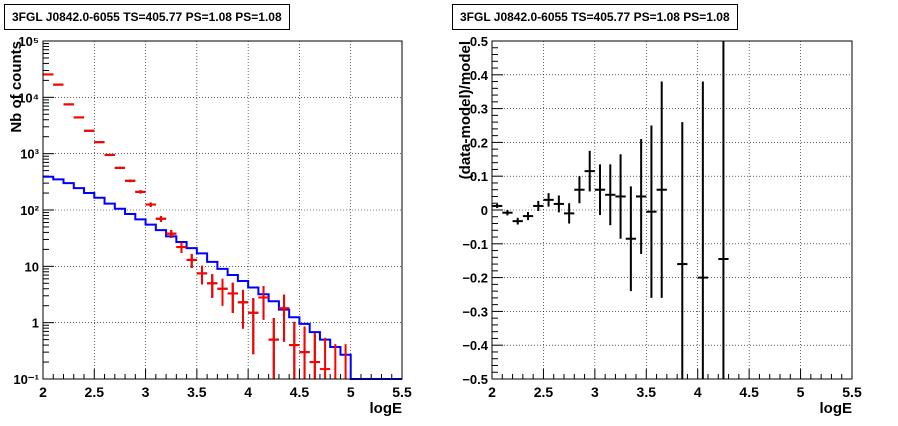 The width and height of the screenshot is (898, 426). What do you see at coordinates (475, 379) in the screenshot?
I see `y-tick-label: −0.5` at bounding box center [475, 379].